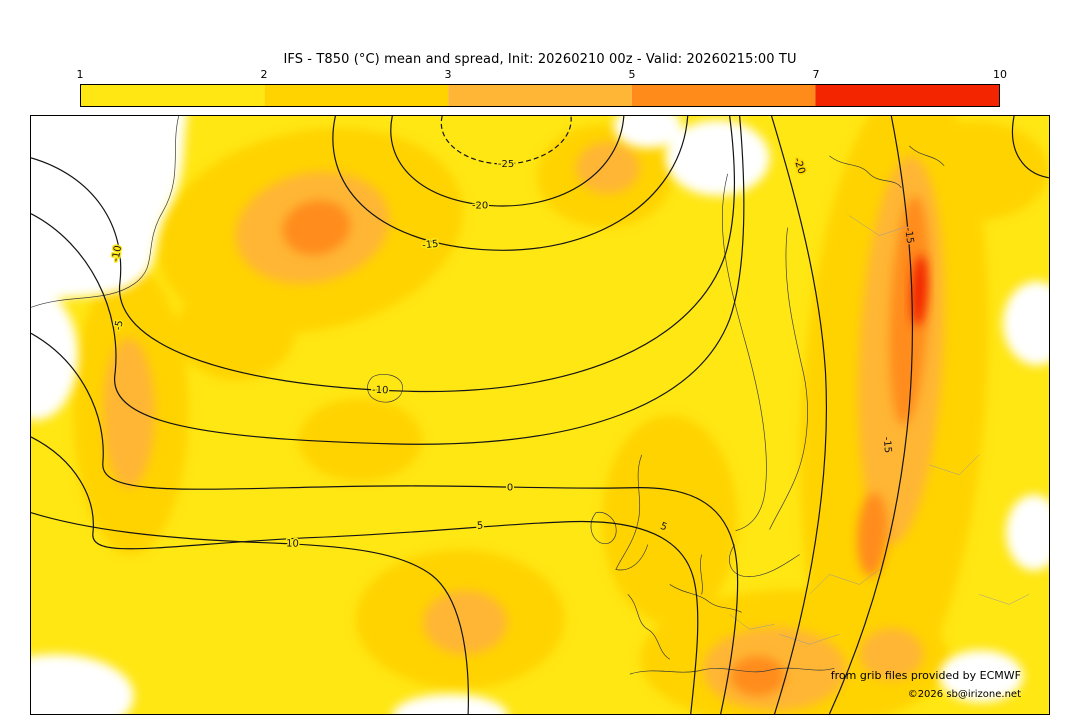  I want to click on attribution-source: from grib files provided by ECMWF, so click(925, 676).